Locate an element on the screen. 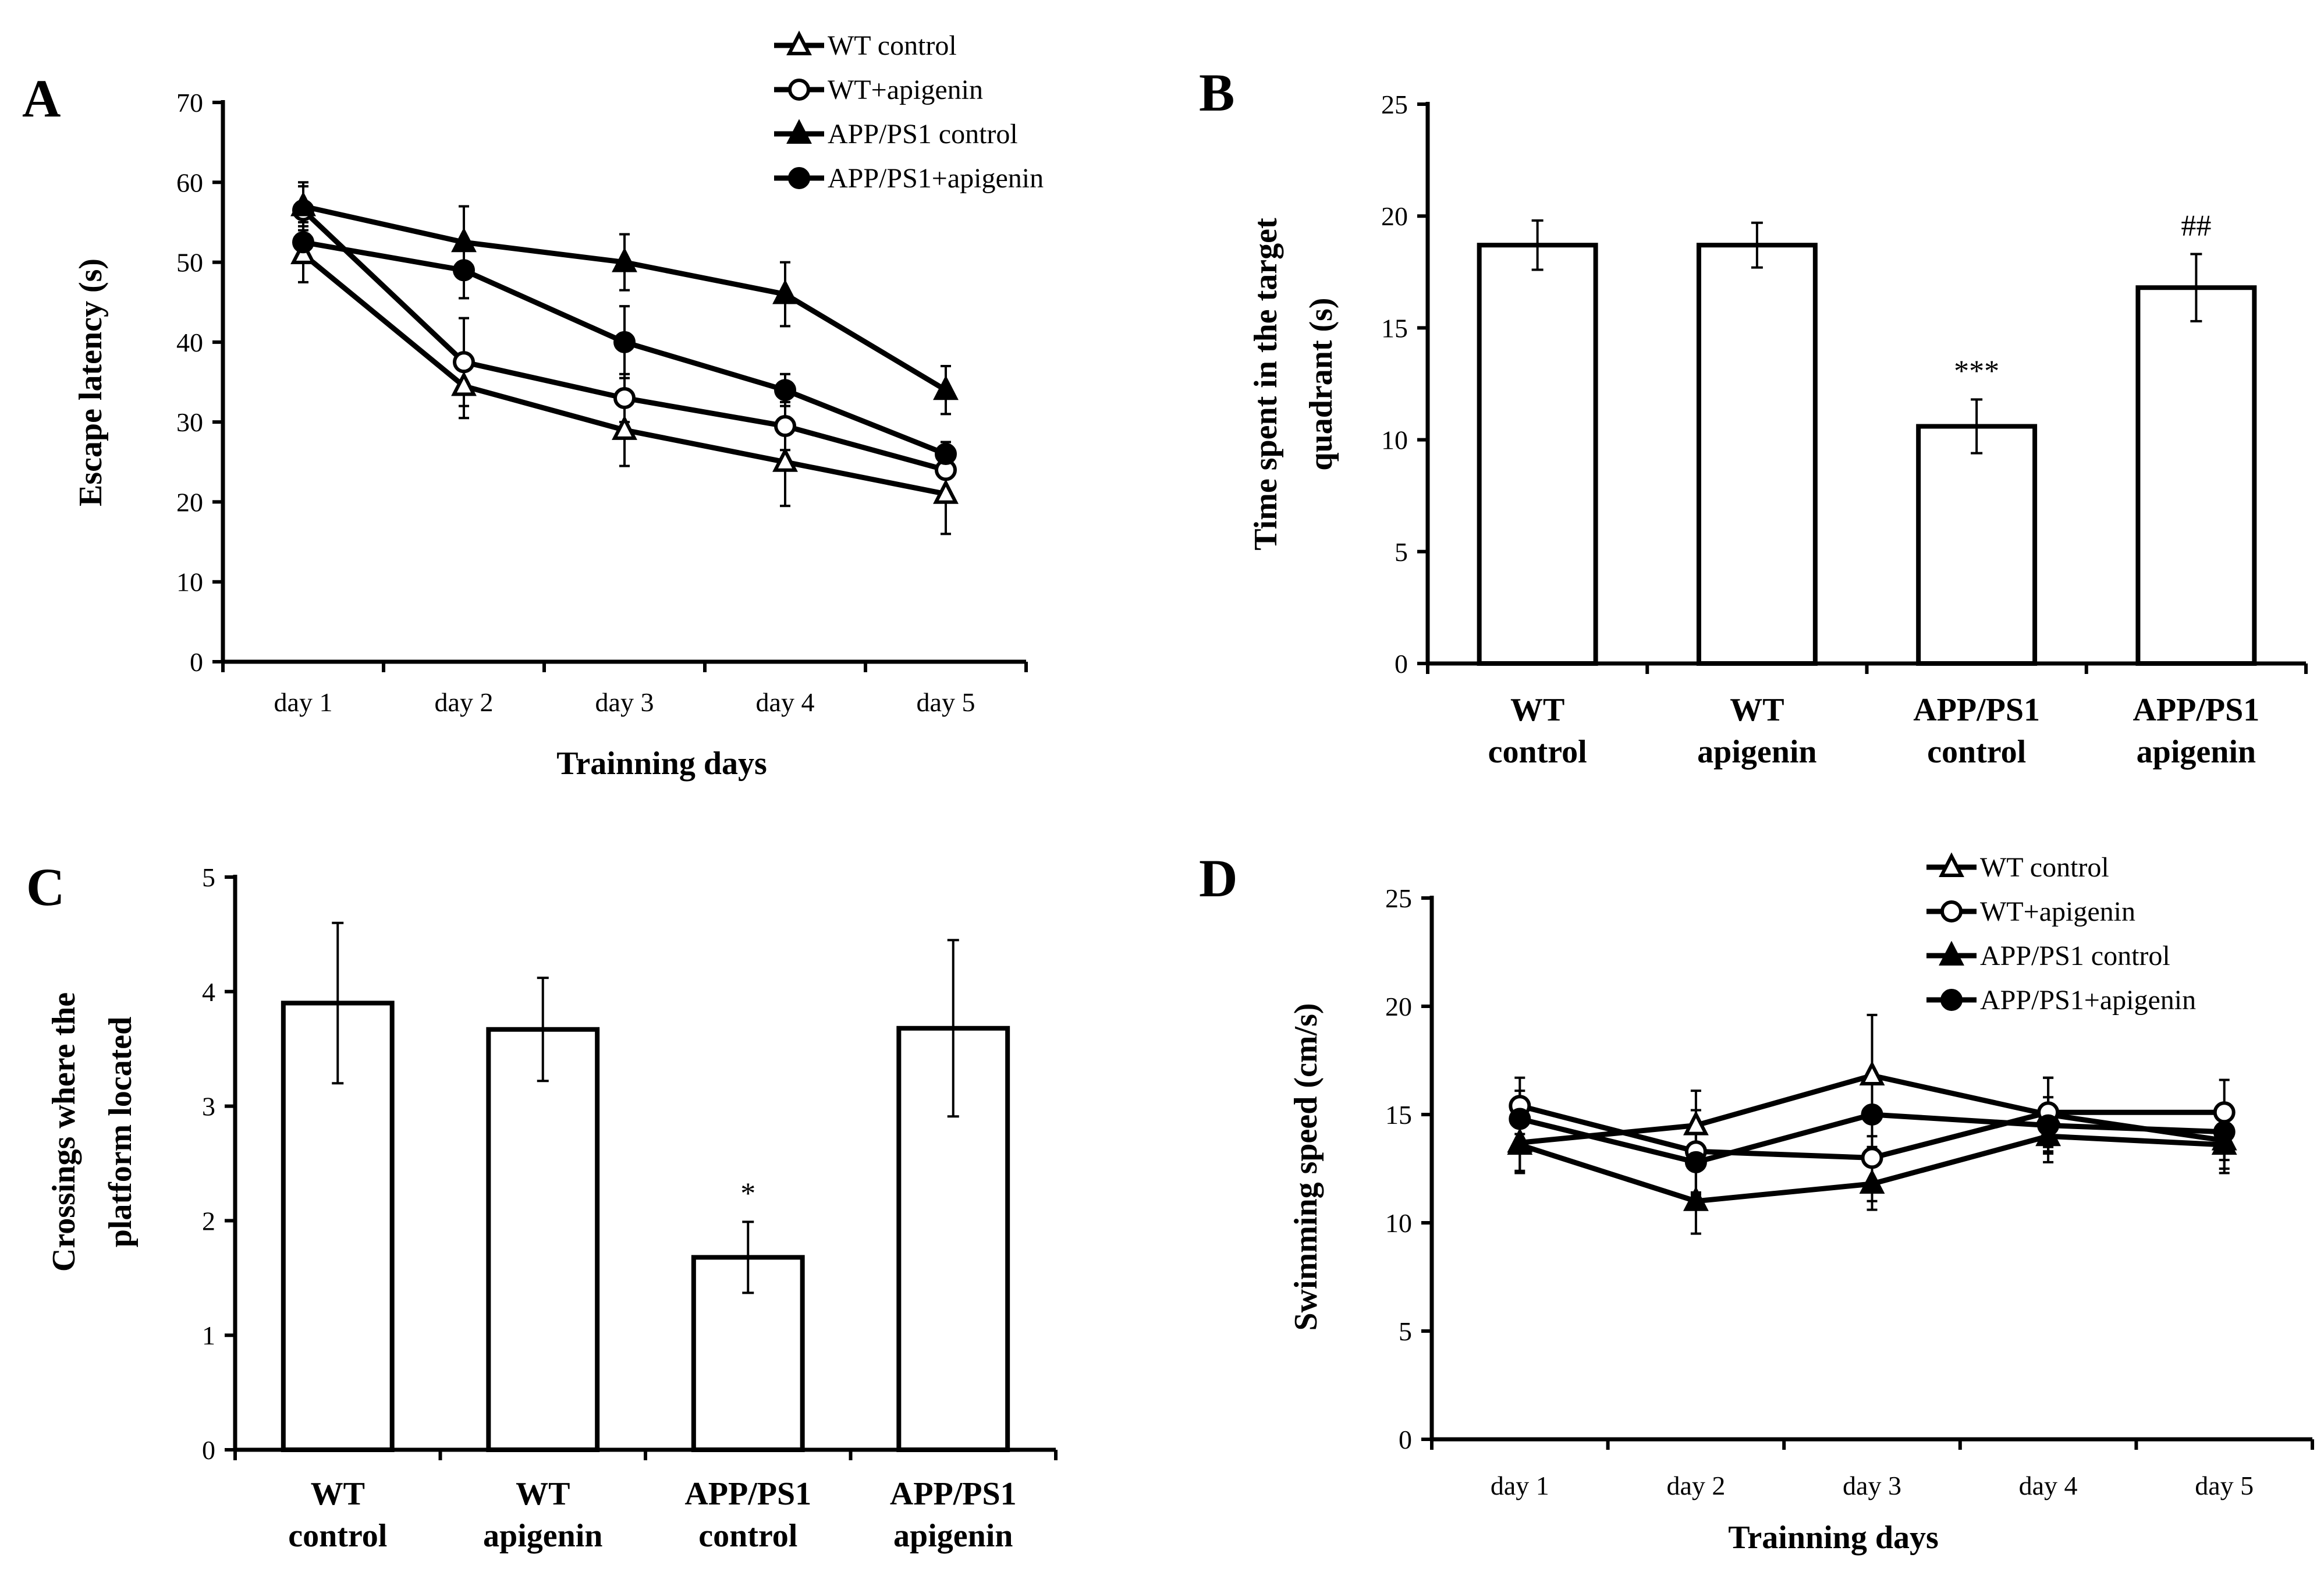 This screenshot has height=1572, width=2324. y-axis-label: Time spent in the target is located at coordinates (1266, 384).